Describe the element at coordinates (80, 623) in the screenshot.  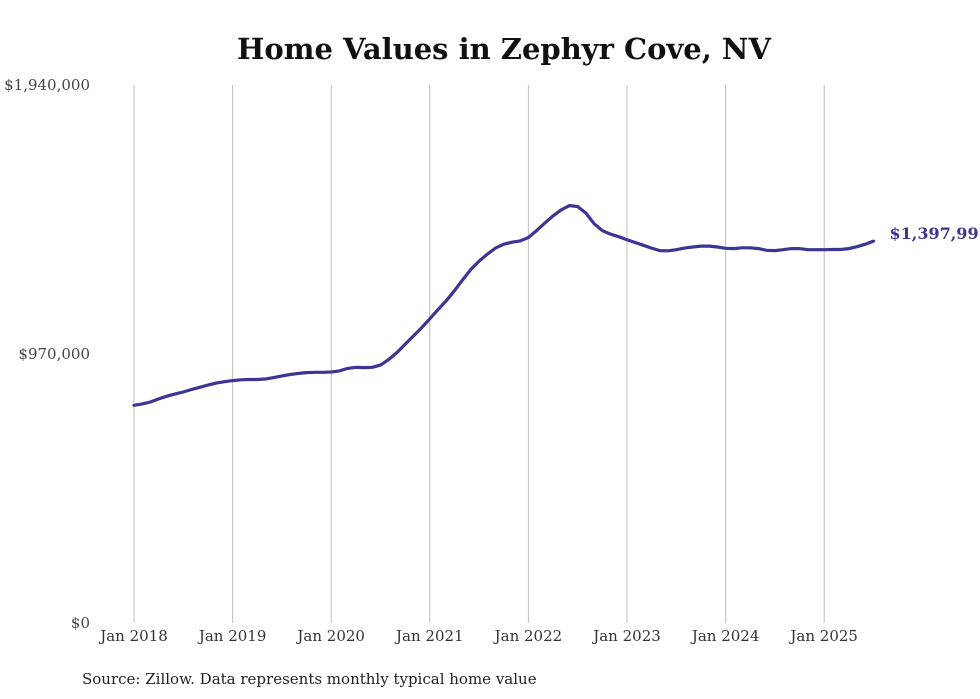
I see `y-tick-label: $0` at that location.